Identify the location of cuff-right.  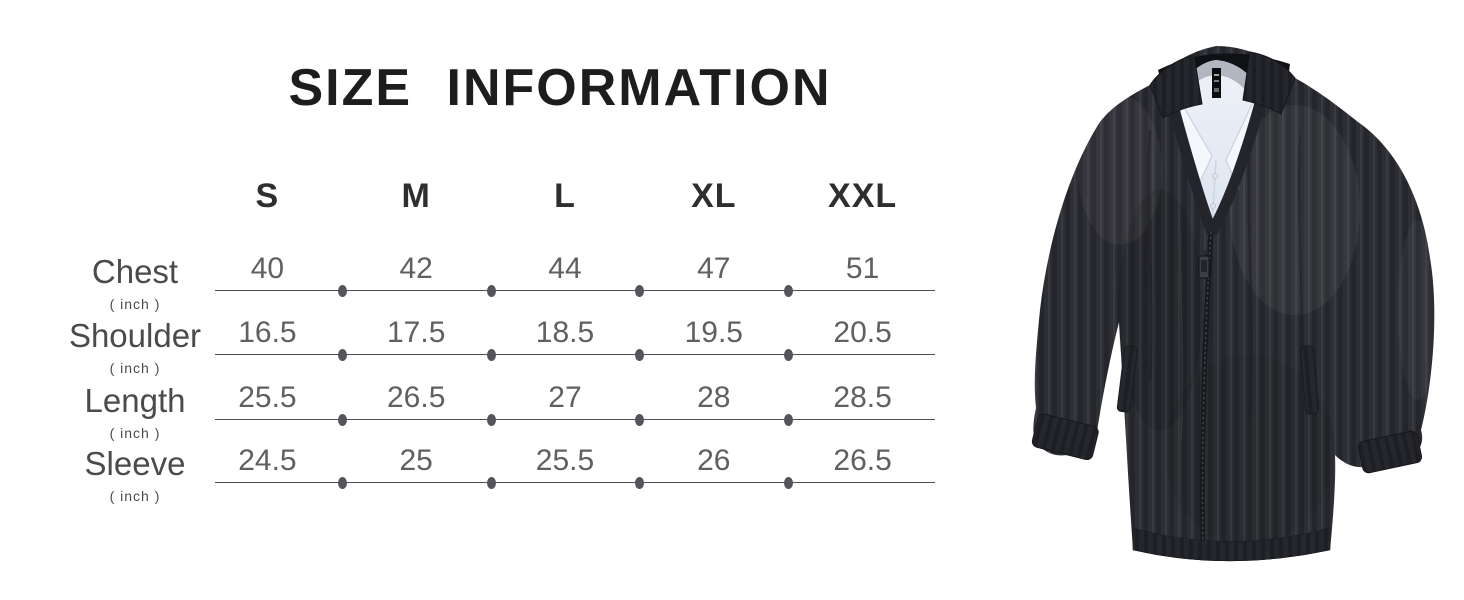
(1390, 452).